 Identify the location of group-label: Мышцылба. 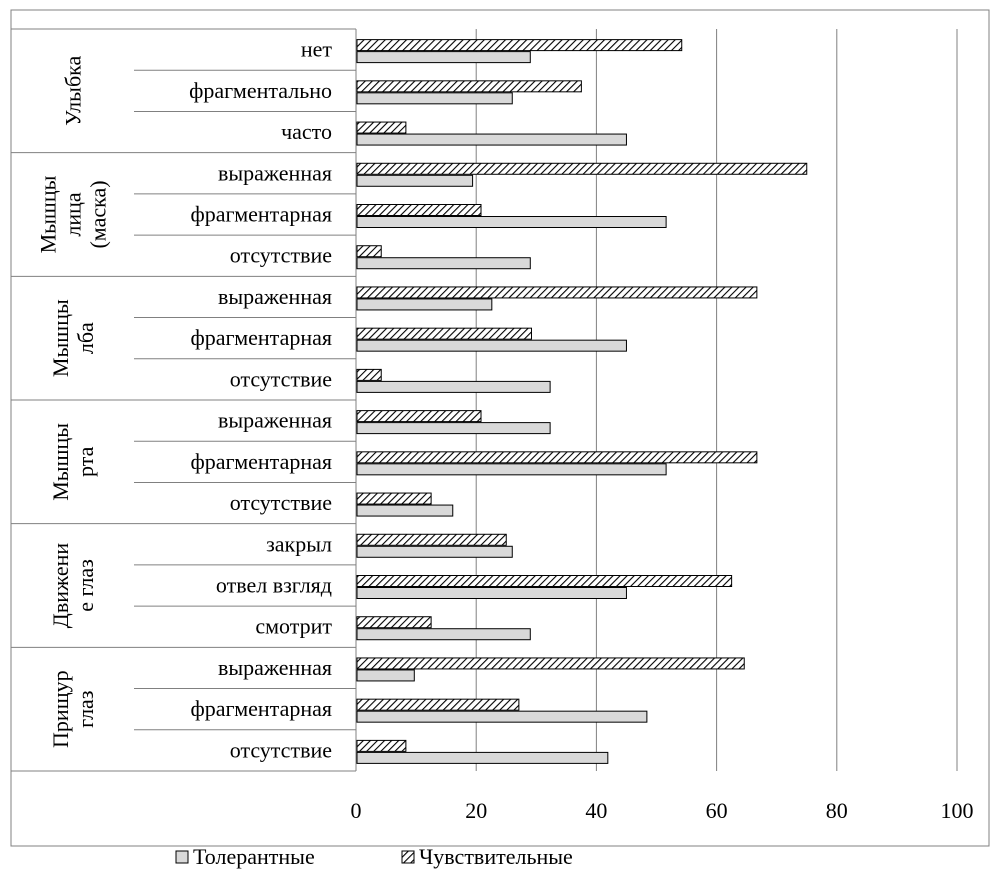
(73, 338).